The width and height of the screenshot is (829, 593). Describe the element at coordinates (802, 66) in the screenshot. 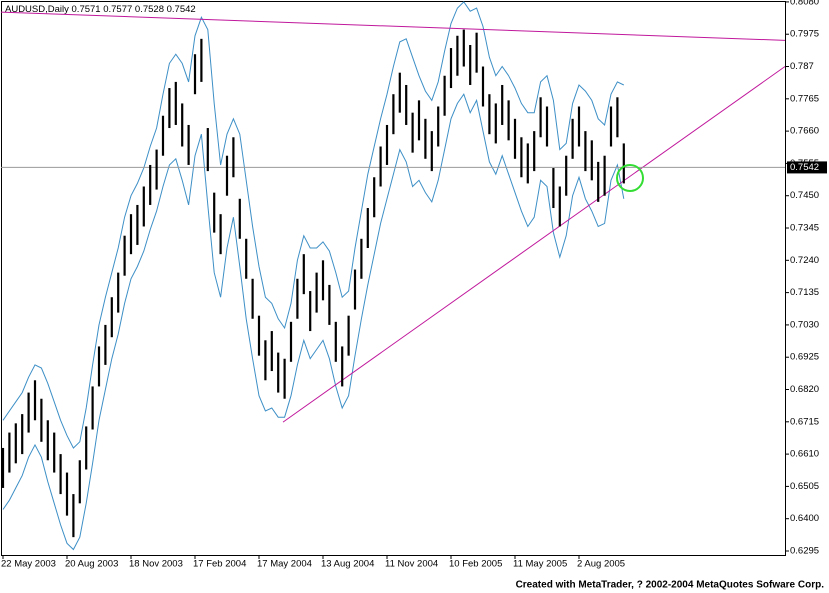

I see `y-tick-label: 0.787` at that location.